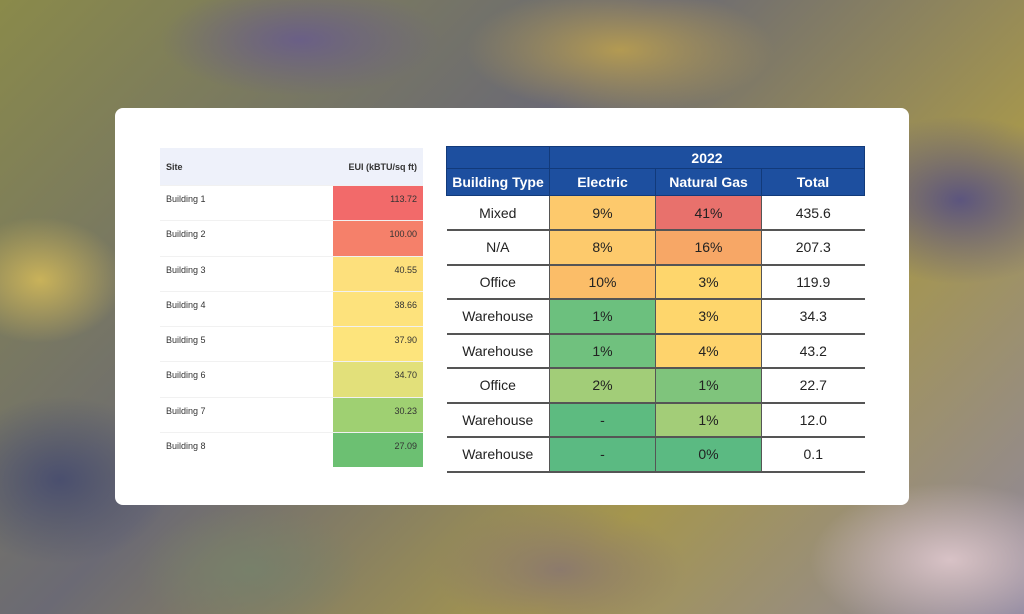  I want to click on table-row: Mixed 9% 41% 435.6, so click(655, 213).